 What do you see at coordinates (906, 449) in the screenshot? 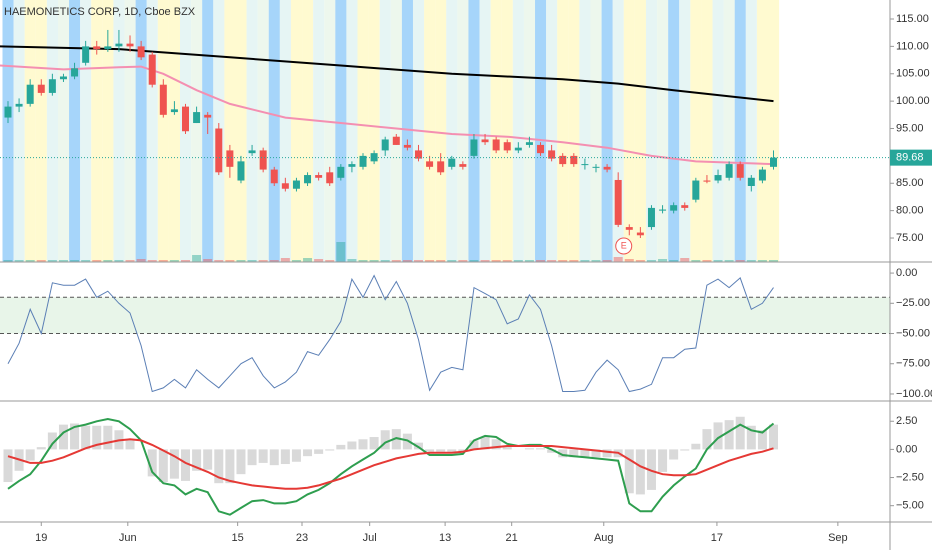
I see `y-tick-label: 0.00` at bounding box center [906, 449].